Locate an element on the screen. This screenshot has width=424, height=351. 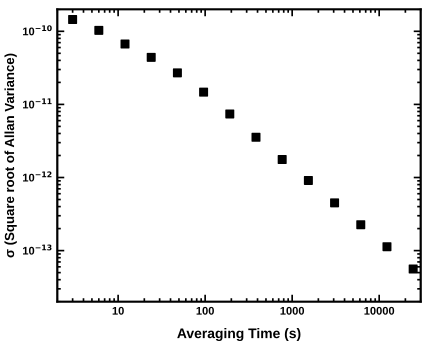
y-tick-label: 10$^{−12}$ is located at coordinates (37, 176).